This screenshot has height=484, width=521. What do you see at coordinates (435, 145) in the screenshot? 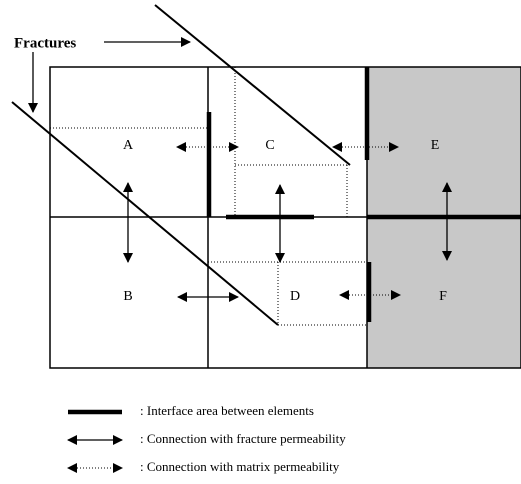
I see `element-label: E` at bounding box center [435, 145].